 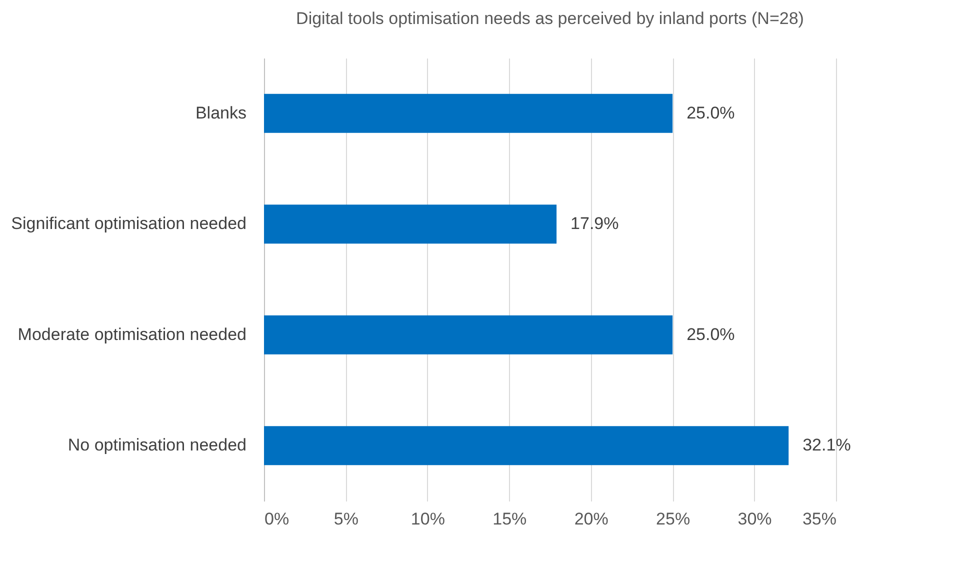 What do you see at coordinates (819, 519) in the screenshot?
I see `x-tick-label: 35%` at bounding box center [819, 519].